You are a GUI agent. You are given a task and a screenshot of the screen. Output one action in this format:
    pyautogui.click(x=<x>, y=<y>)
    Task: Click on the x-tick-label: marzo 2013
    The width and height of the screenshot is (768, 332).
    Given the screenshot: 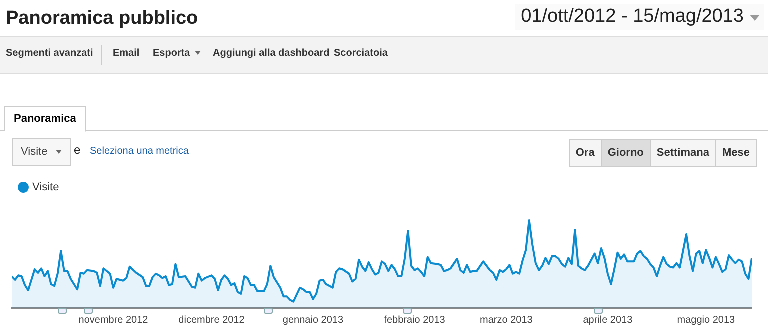 What is the action you would take?
    pyautogui.click(x=507, y=320)
    